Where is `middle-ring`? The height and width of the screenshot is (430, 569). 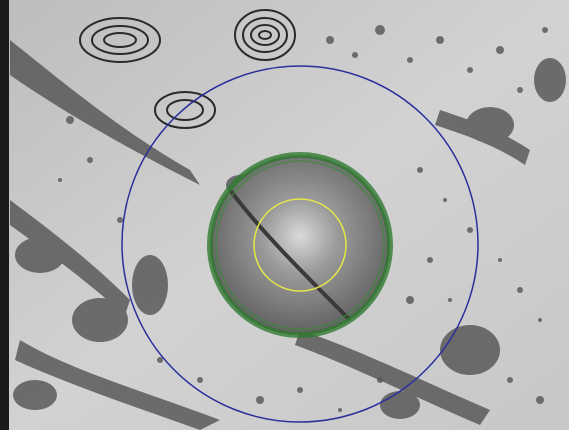
middle-ring is located at coordinates (300, 245).